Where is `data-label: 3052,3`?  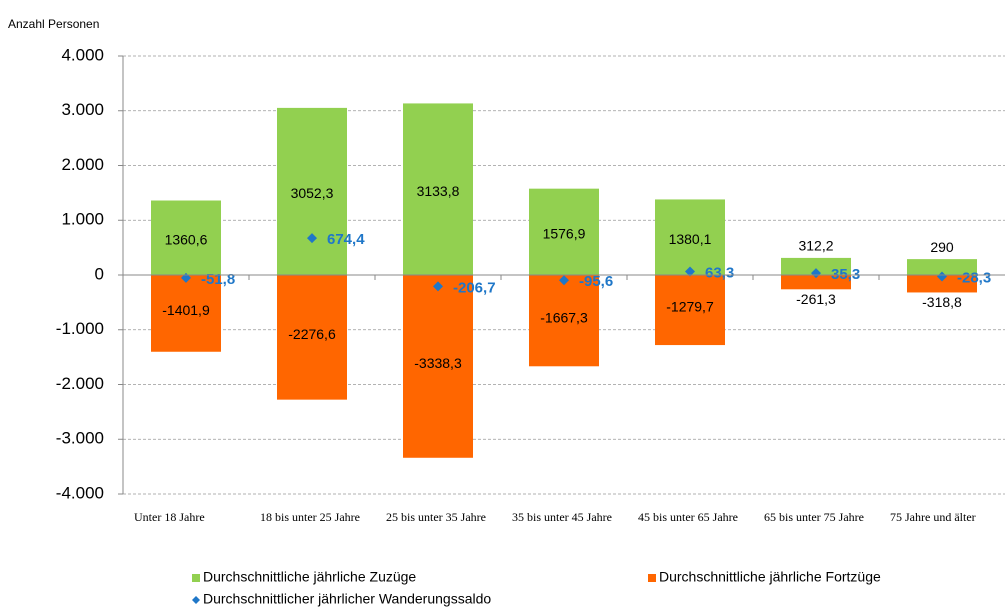
data-label: 3052,3 is located at coordinates (312, 193).